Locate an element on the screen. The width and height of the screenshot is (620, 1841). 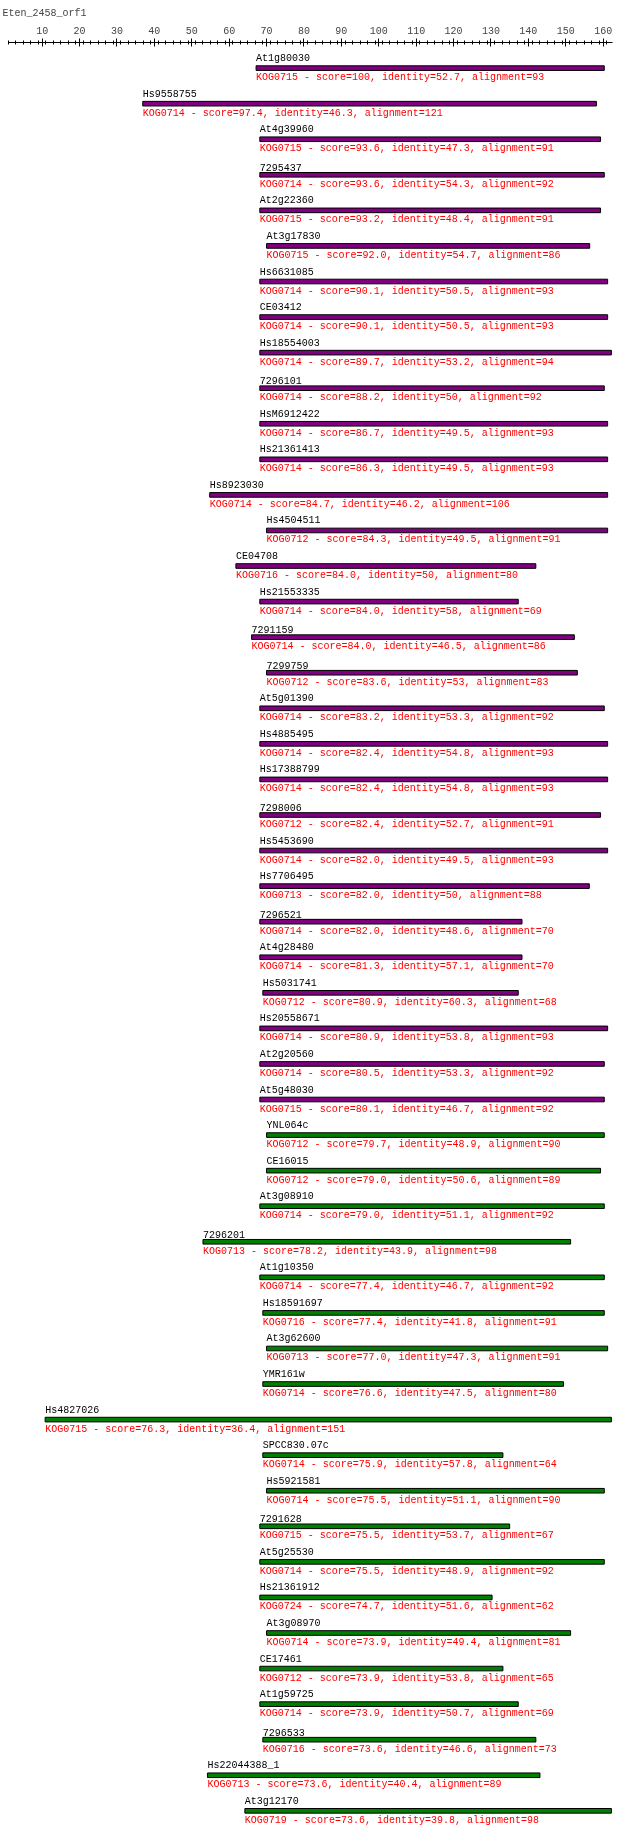
x-tick-label: 20 is located at coordinates (79, 31).